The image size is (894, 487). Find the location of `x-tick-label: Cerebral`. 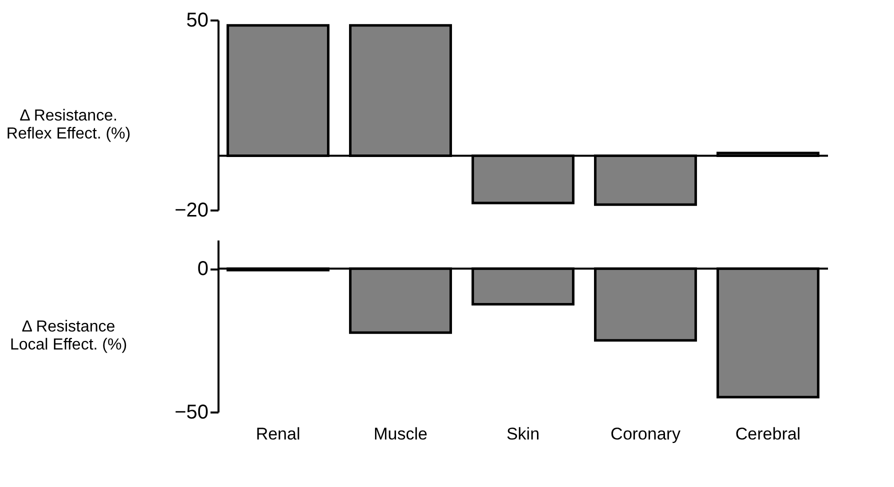

x-tick-label: Cerebral is located at coordinates (768, 434).